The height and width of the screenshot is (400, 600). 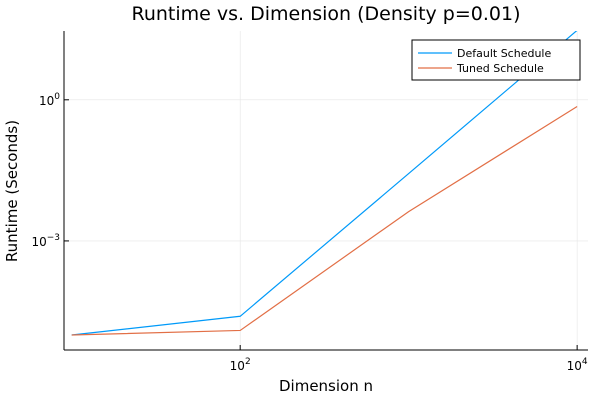 What do you see at coordinates (585, 362) in the screenshot?
I see `x-tick-exponent: 4` at bounding box center [585, 362].